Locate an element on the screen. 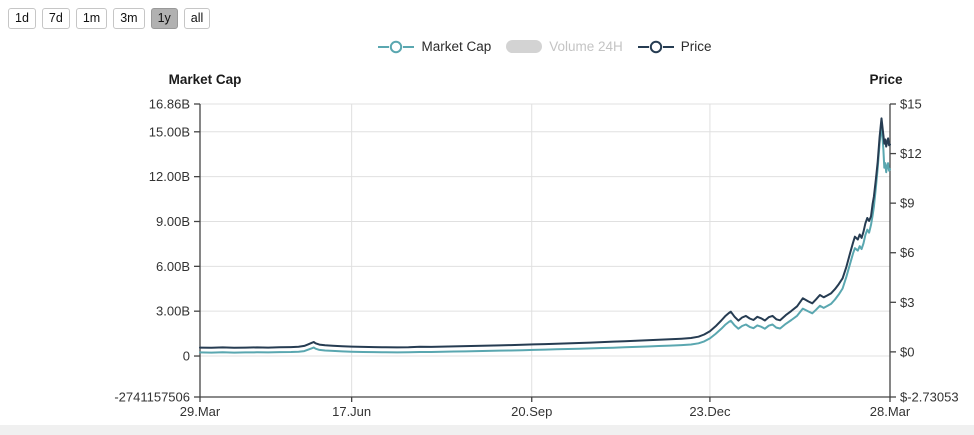  x-axis-tick-label: 17.Jun is located at coordinates (351, 411).